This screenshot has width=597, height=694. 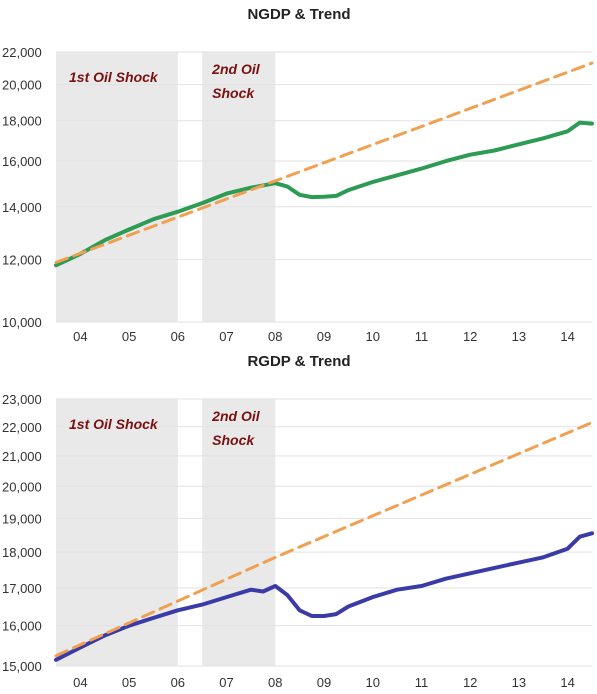 What do you see at coordinates (22, 666) in the screenshot?
I see `y-tick-label: 15,000` at bounding box center [22, 666].